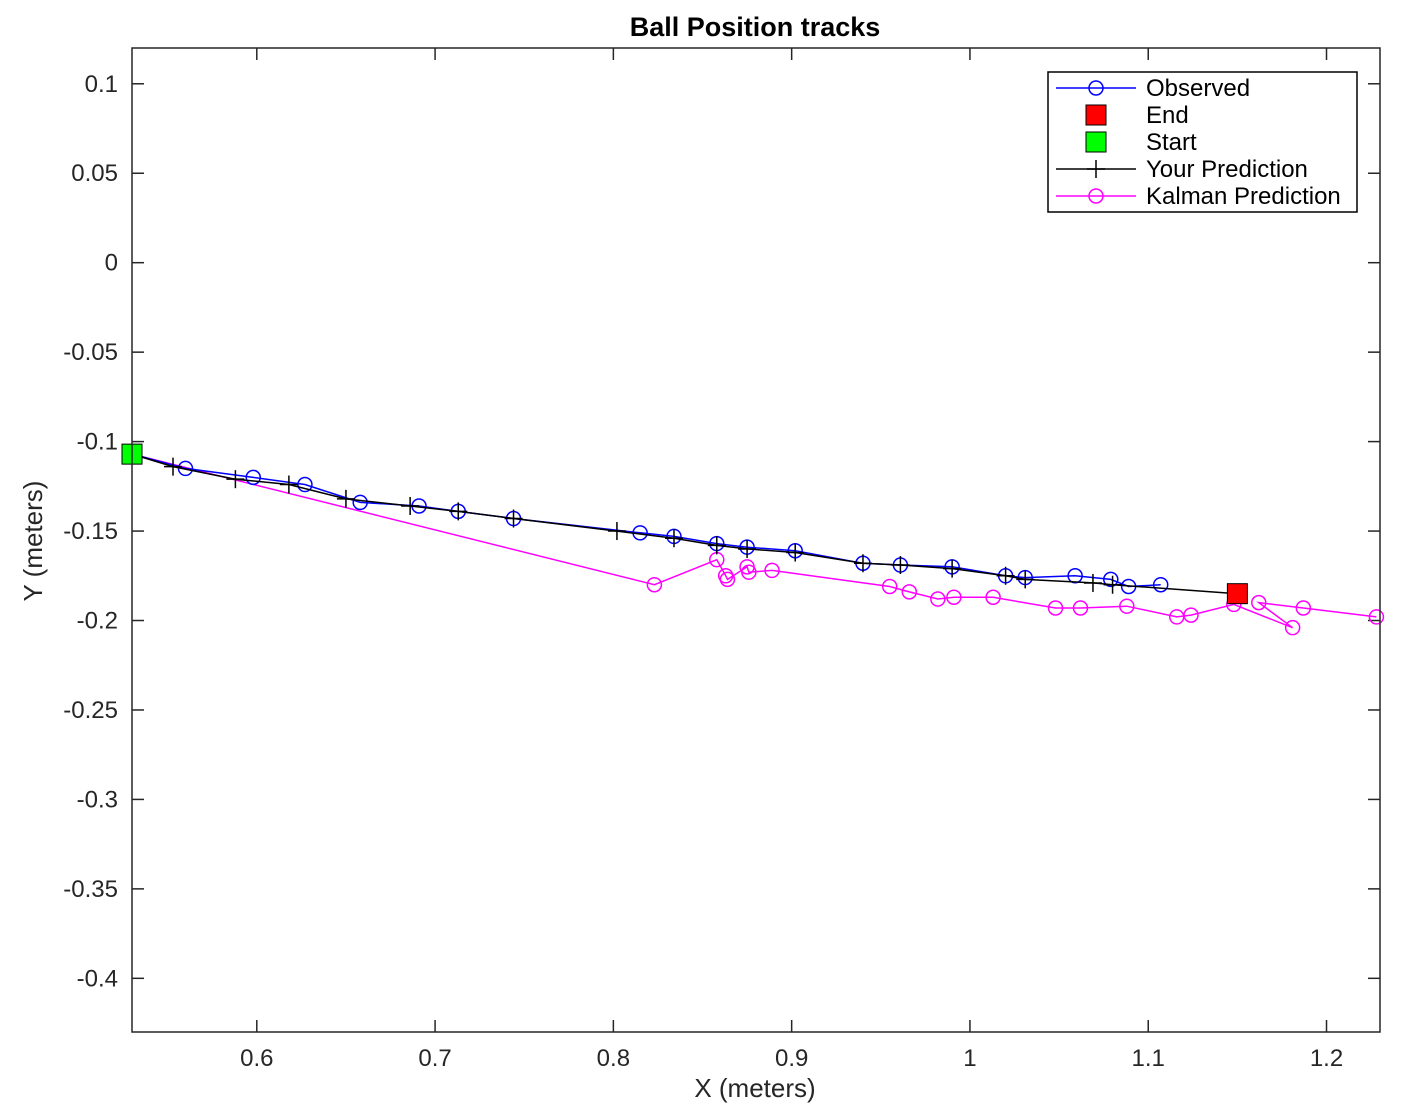  What do you see at coordinates (97, 978) in the screenshot?
I see `y-tick-label: -0.4` at bounding box center [97, 978].